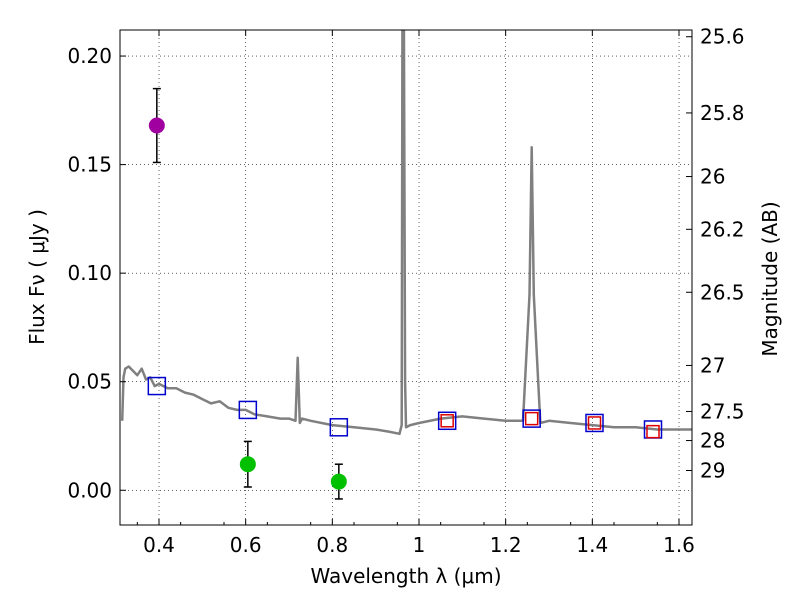  Describe the element at coordinates (506, 545) in the screenshot. I see `x-tick-label: 1.2` at that location.